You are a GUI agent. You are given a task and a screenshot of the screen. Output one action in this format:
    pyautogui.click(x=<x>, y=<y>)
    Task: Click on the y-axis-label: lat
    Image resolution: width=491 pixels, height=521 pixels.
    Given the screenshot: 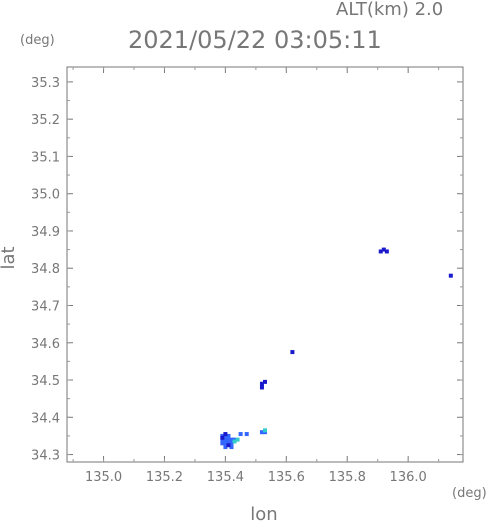 What is the action you would take?
    pyautogui.click(x=9, y=257)
    